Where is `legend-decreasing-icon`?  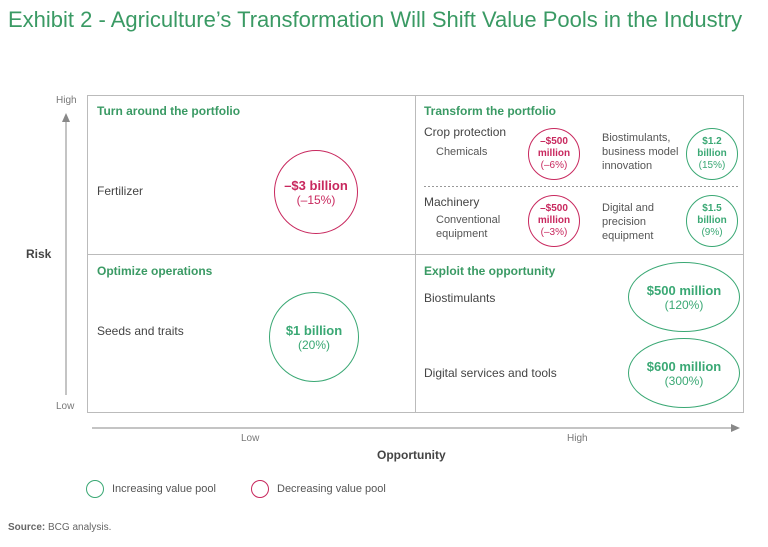
legend-decreasing-icon is located at coordinates (260, 489).